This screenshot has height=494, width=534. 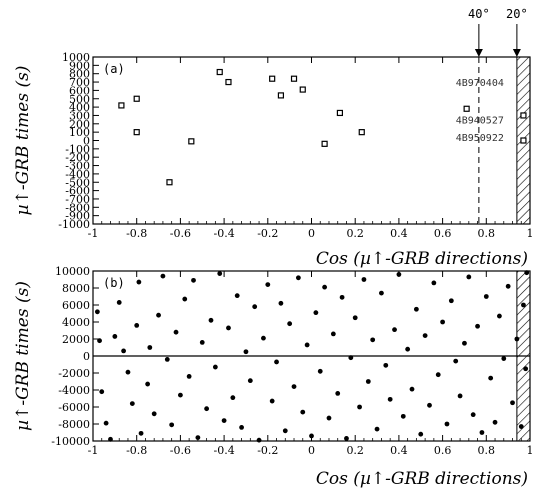 I want to click on y-tick-label: -10000, so click(x=70, y=441).